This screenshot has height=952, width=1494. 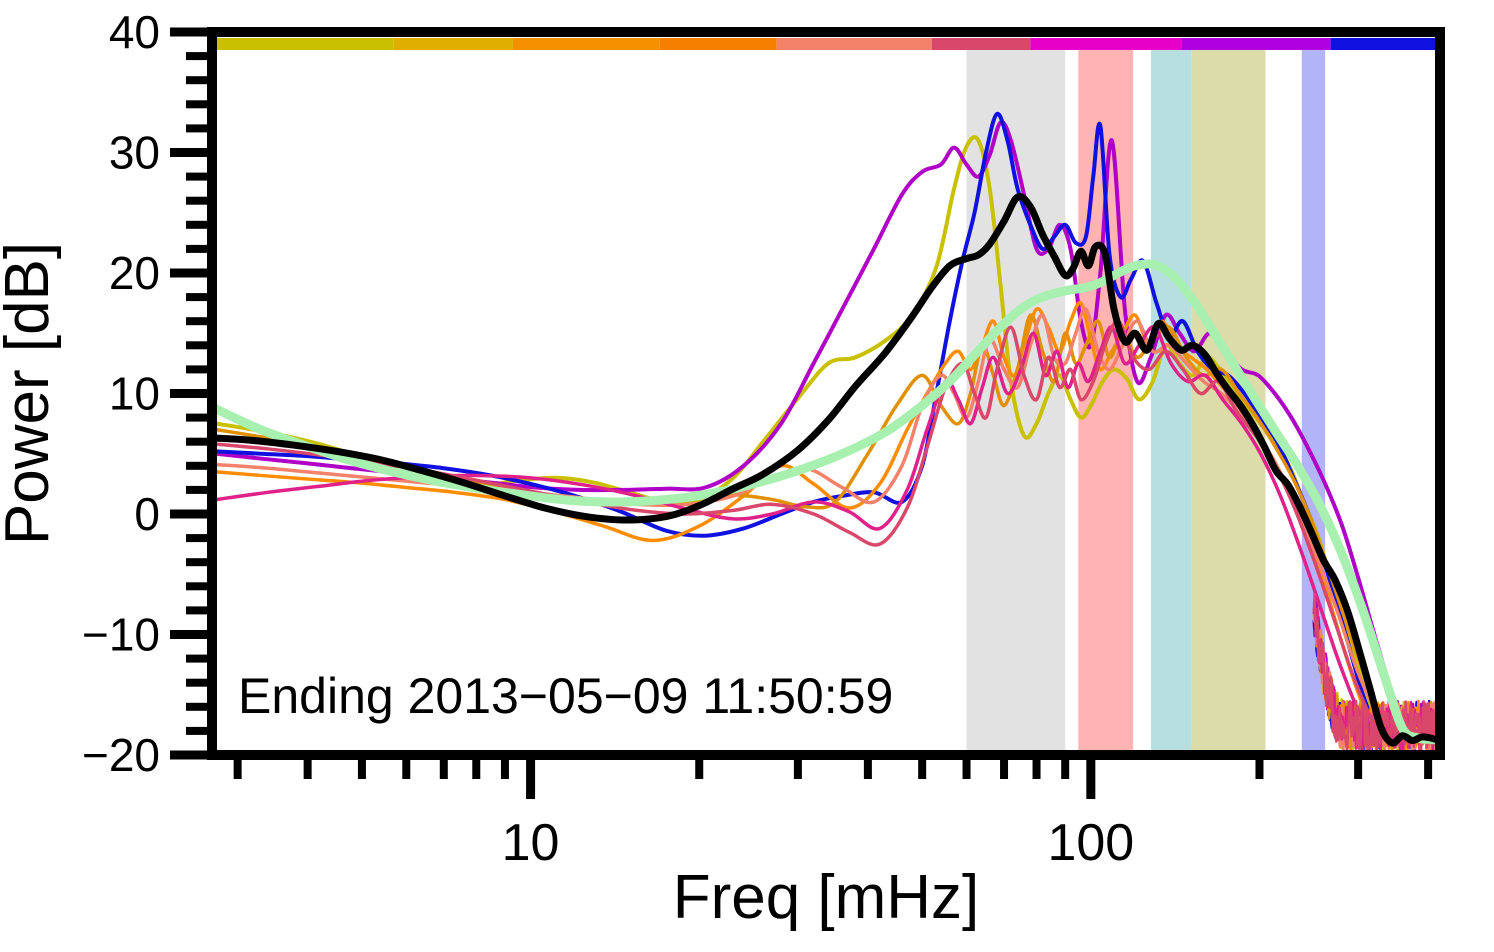 What do you see at coordinates (31, 393) in the screenshot?
I see `y-axis-title: Power [dB]` at bounding box center [31, 393].